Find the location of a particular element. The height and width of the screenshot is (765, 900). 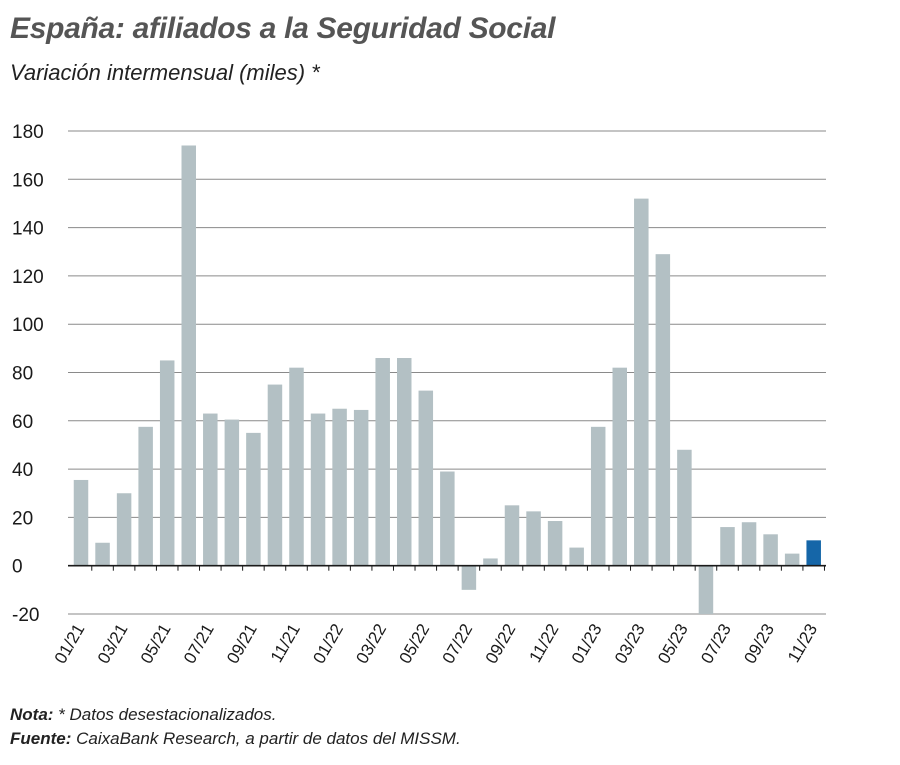

footnote: Nota: * Datos desestacionalizados. is located at coordinates (143, 715).